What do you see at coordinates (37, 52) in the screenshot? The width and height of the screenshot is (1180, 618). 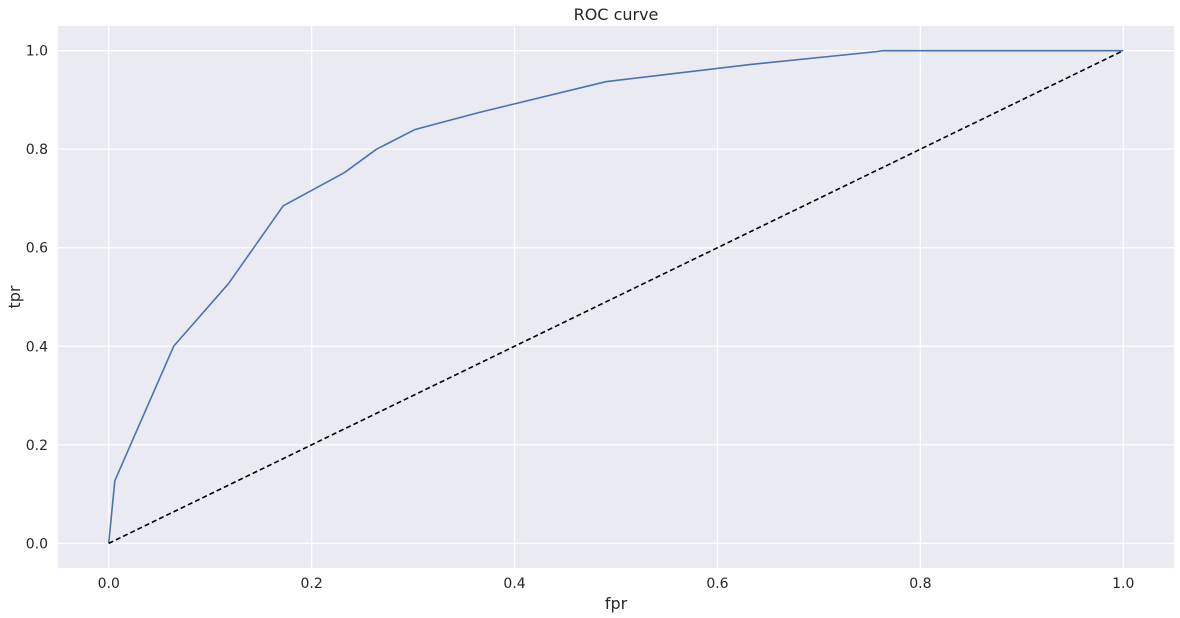 I see `y-tick-label: 1.0` at bounding box center [37, 52].